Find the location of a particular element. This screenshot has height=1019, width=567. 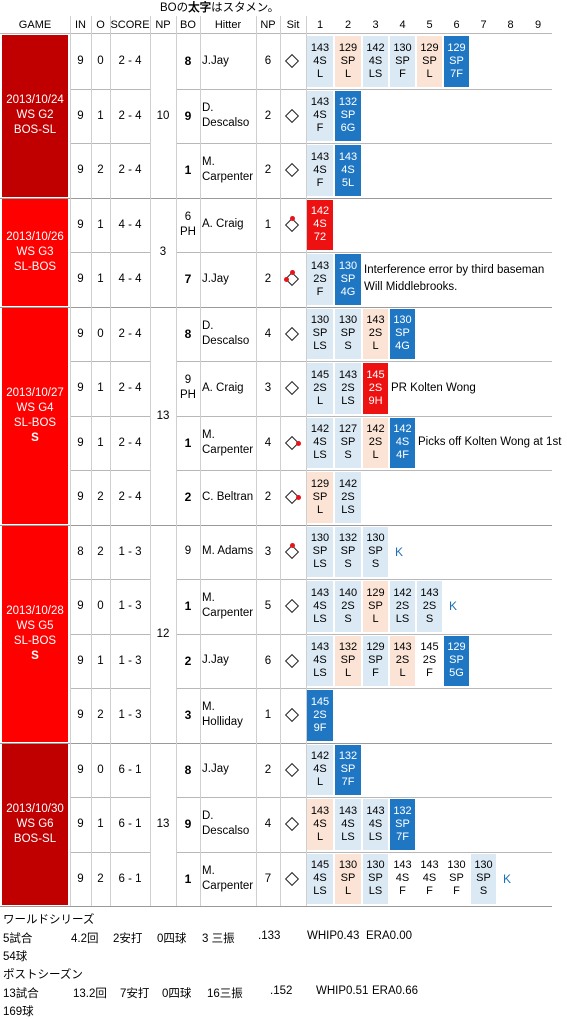

score-cell: 6 - 1 is located at coordinates (130, 824).